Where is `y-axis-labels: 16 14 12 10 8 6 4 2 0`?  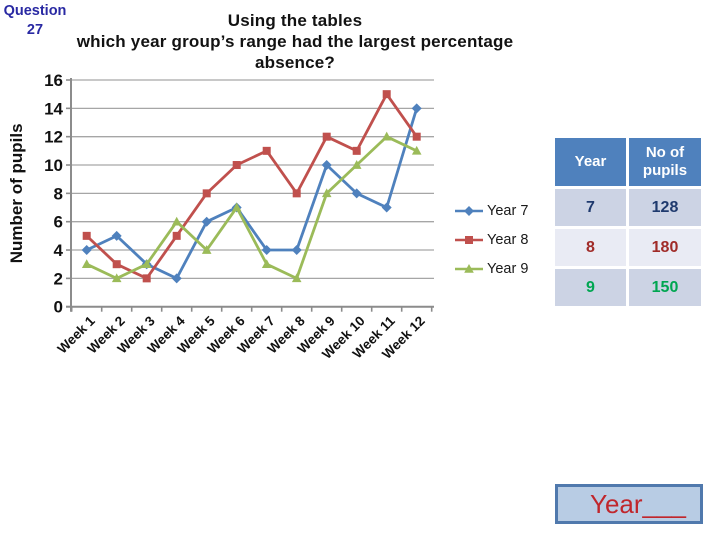
y-axis-labels: 16 14 12 10 8 6 4 2 0 is located at coordinates (53, 194).